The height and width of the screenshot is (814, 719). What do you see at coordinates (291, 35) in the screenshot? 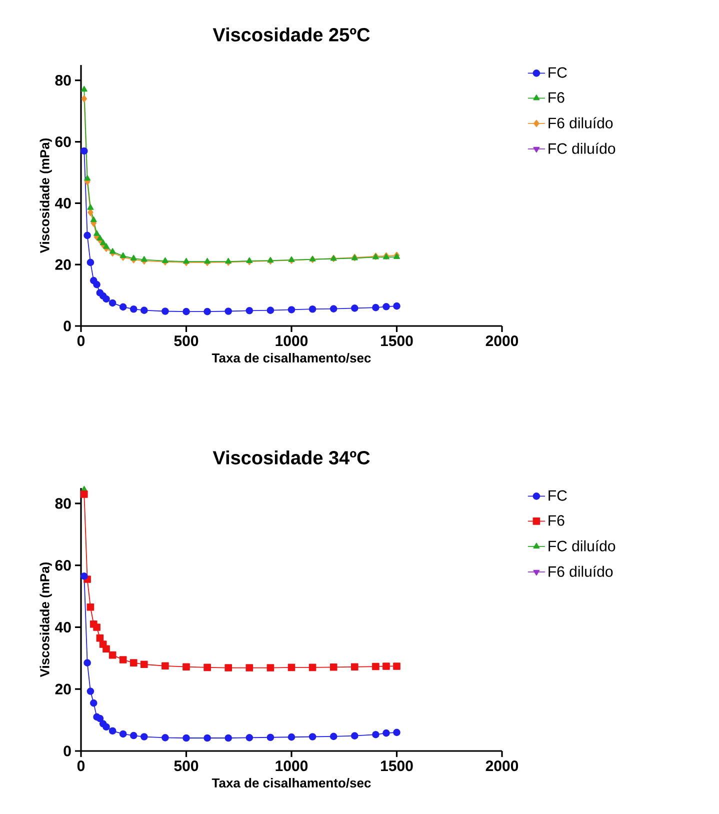
I see `chart-title: Viscosidade 25ºC` at bounding box center [291, 35].